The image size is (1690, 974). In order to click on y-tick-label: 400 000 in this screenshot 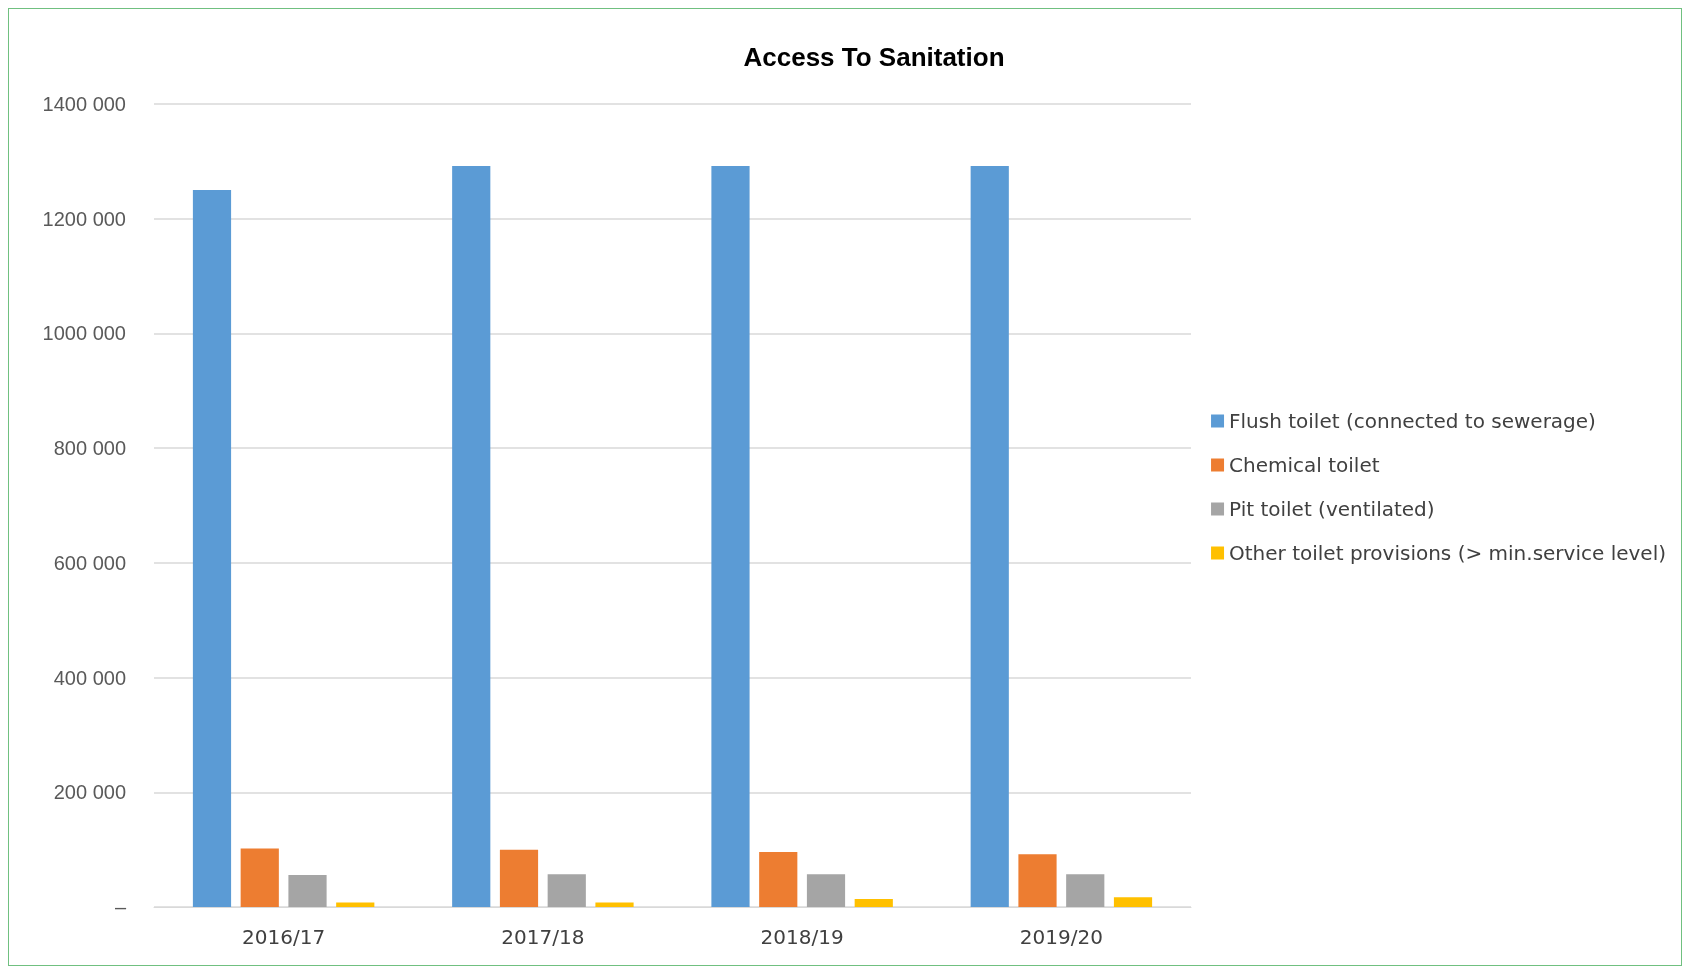, I will do `click(89, 677)`.